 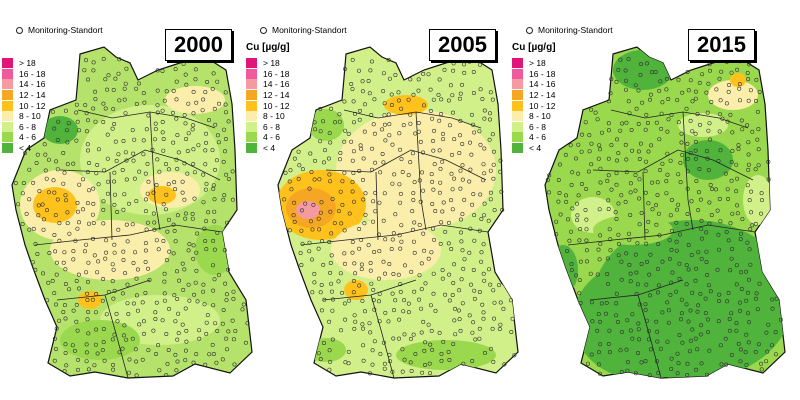 What do you see at coordinates (517, 148) in the screenshot?
I see `legend-swatch` at bounding box center [517, 148].